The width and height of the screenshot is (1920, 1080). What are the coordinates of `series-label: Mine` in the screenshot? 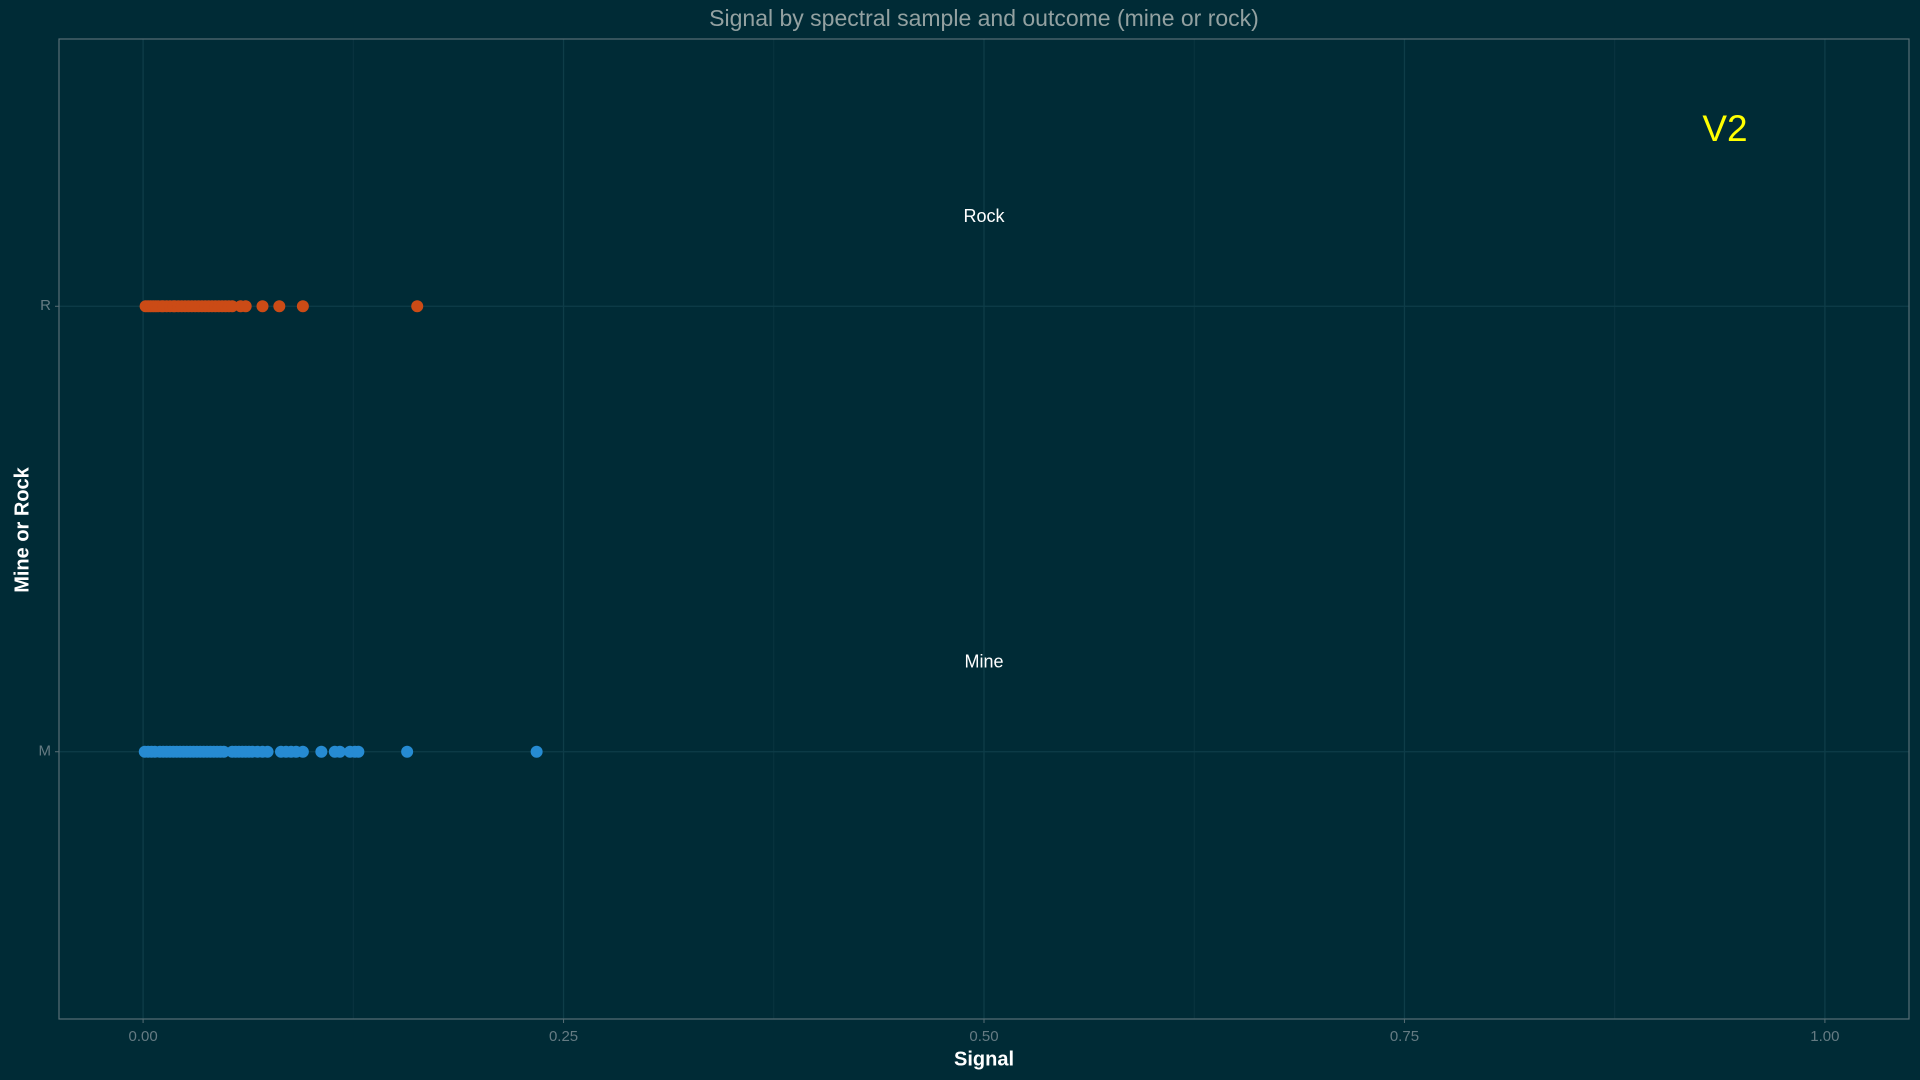 It's located at (983, 661).